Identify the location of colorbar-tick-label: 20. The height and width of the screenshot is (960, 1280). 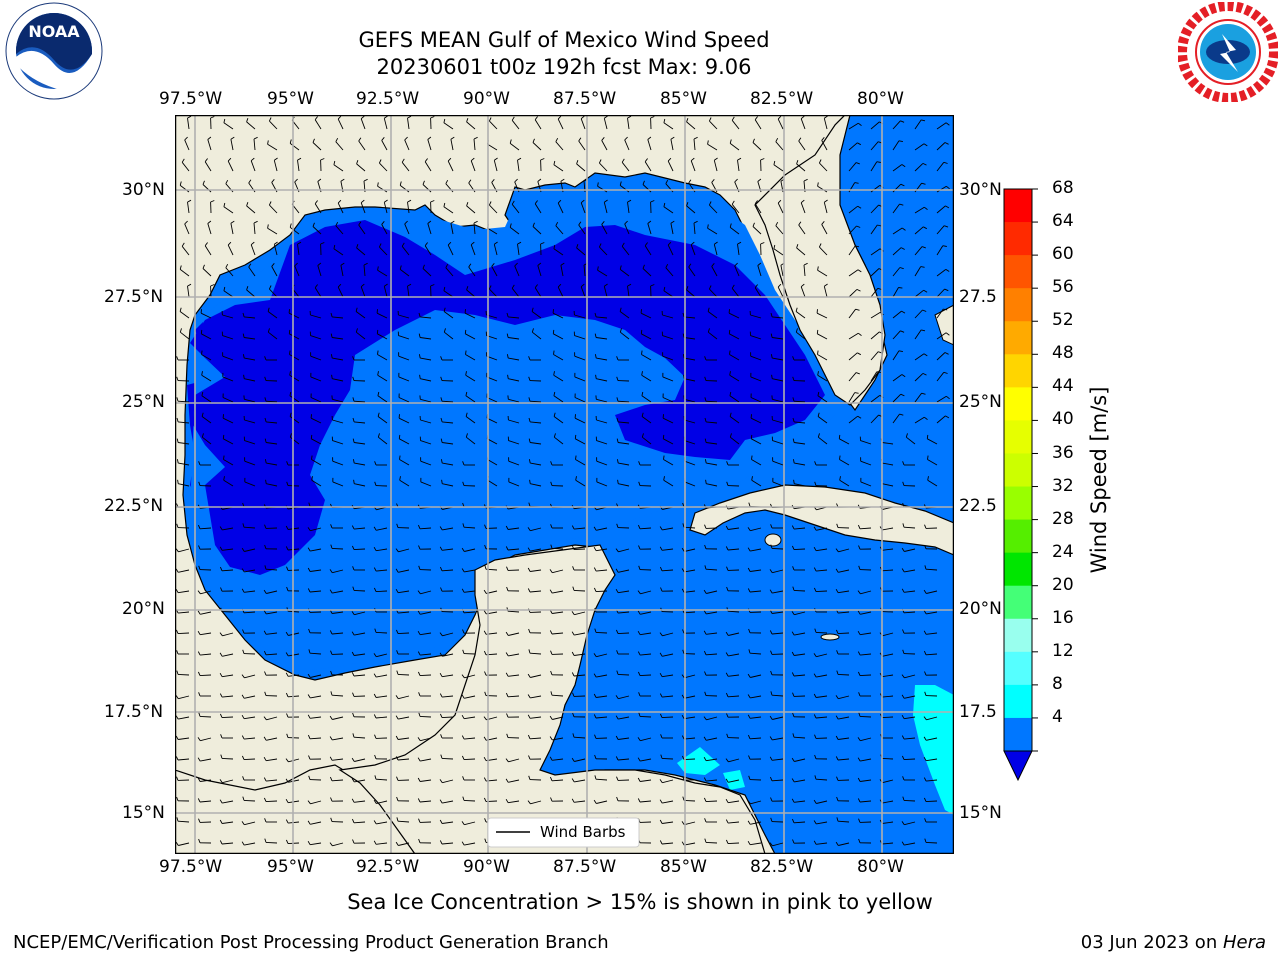
(1063, 584).